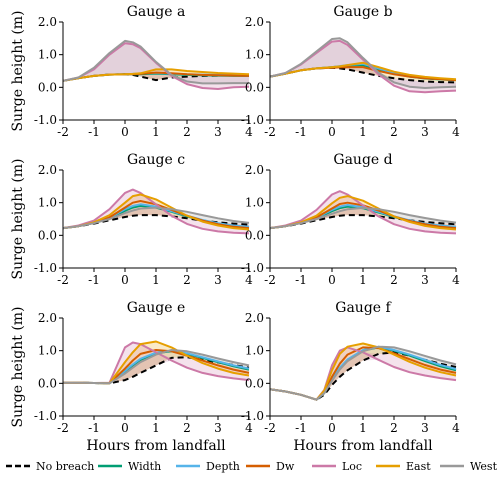  I want to click on legend-item-dw: Dw, so click(270, 466).